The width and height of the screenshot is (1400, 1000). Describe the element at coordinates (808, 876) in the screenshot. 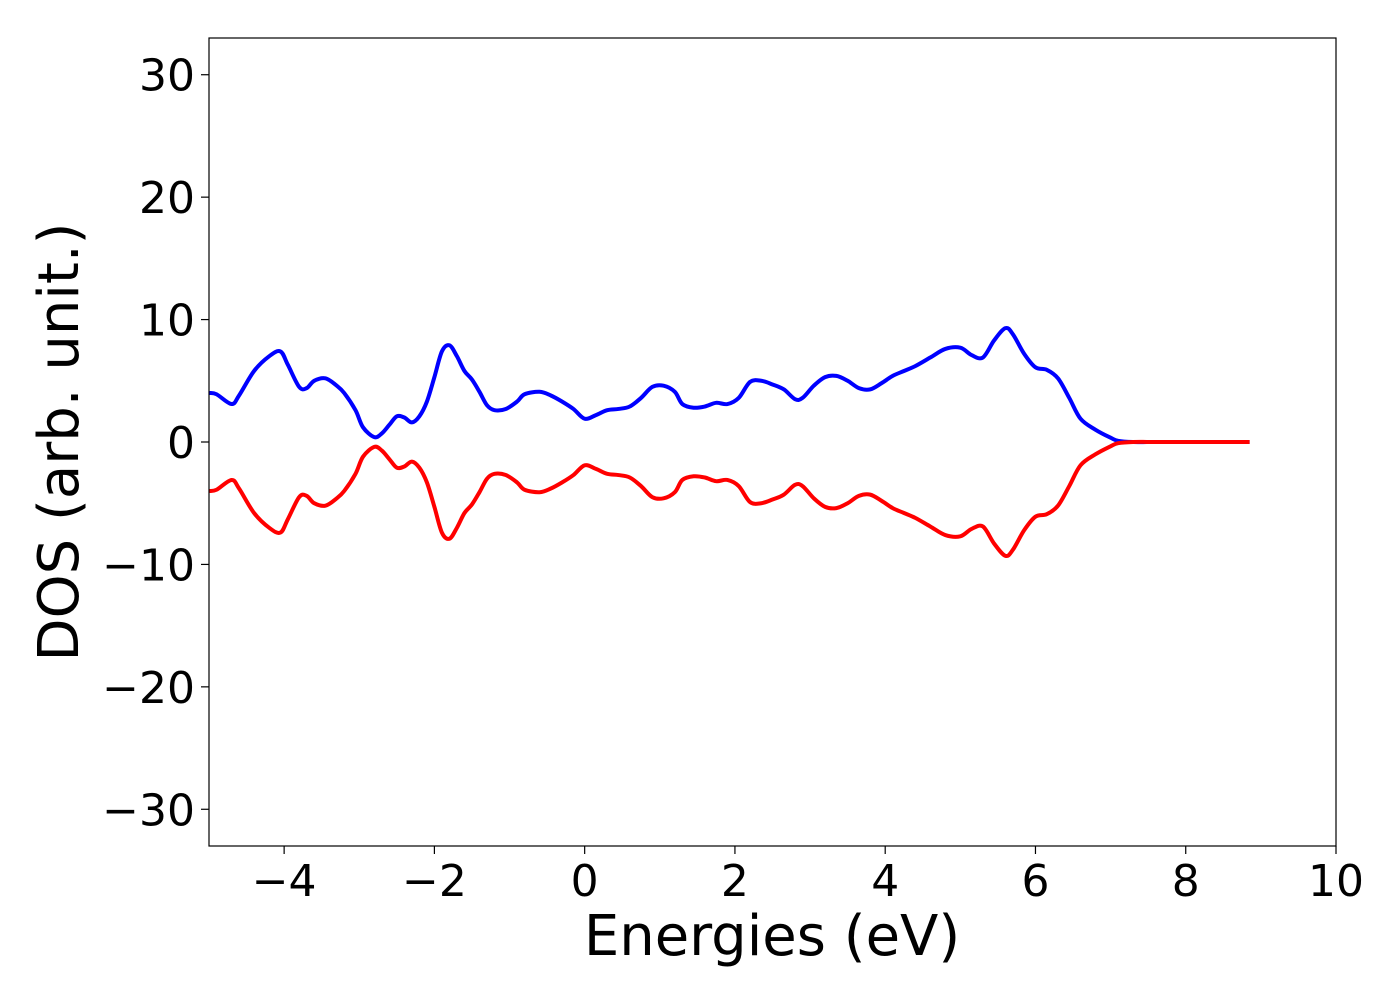

I see `x-axis: −4 −2 0 2 4 6 8 10` at that location.